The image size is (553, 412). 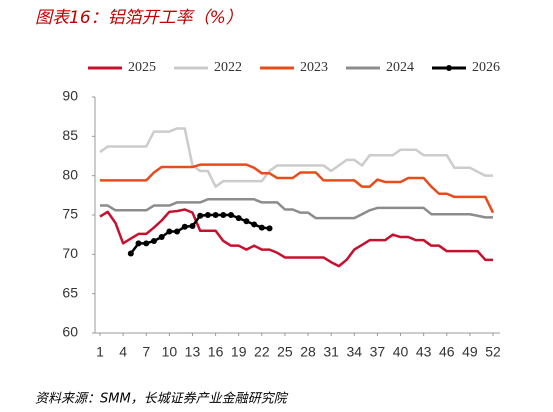 What do you see at coordinates (70, 332) in the screenshot?
I see `y-tick-label: 60` at bounding box center [70, 332].